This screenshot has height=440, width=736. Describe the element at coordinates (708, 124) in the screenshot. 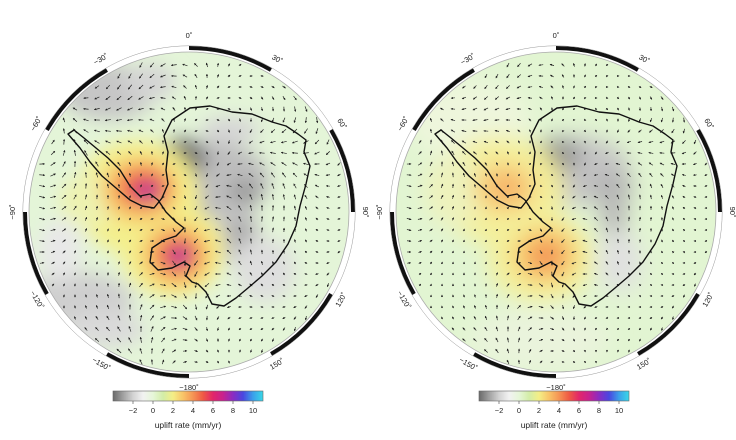

I see `longitude-label: 60˚` at that location.